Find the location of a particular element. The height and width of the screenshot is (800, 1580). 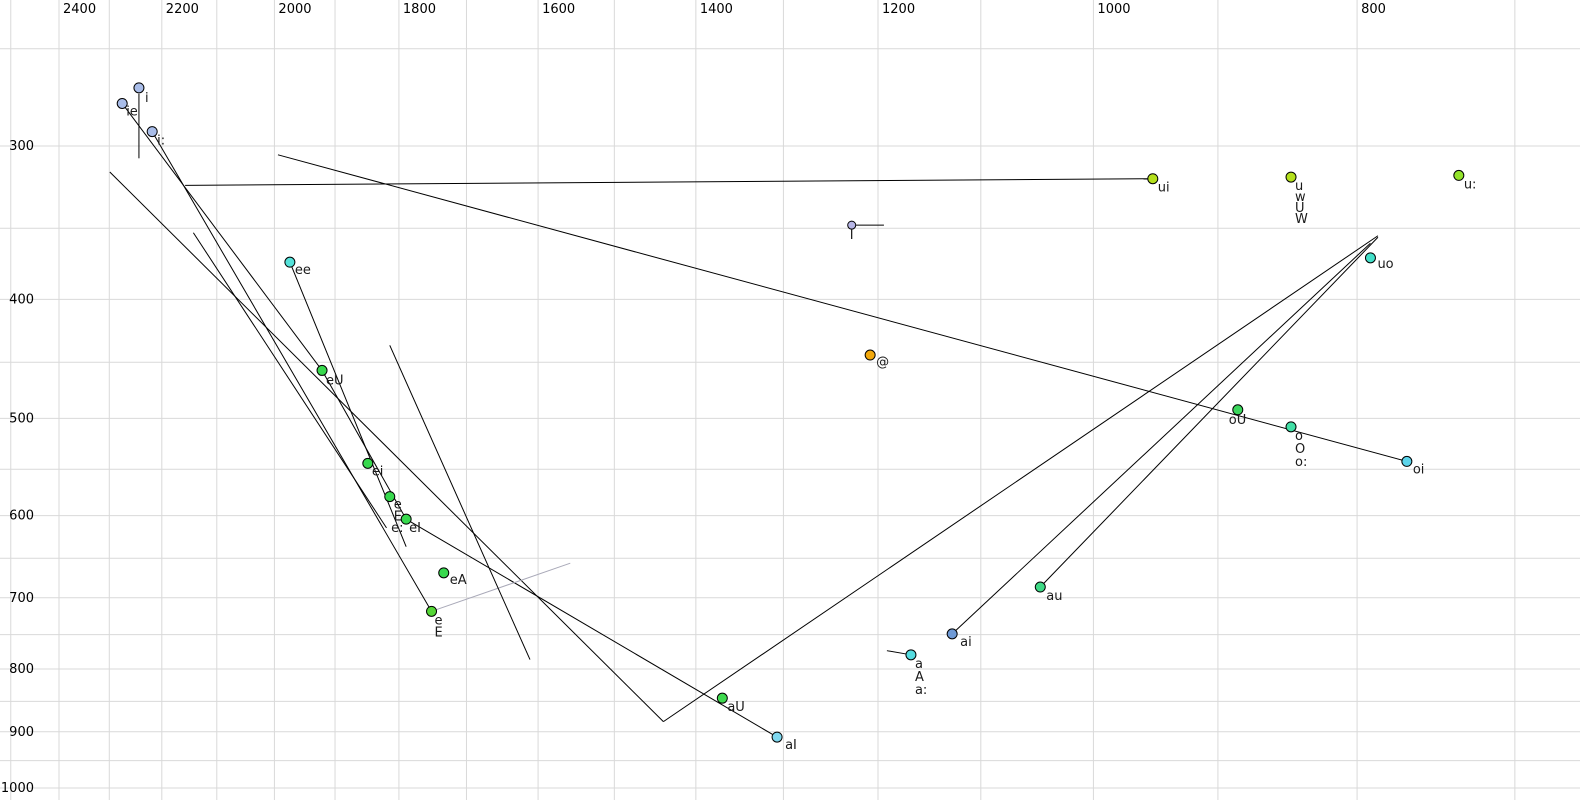

vowel-label: aI is located at coordinates (791, 745).